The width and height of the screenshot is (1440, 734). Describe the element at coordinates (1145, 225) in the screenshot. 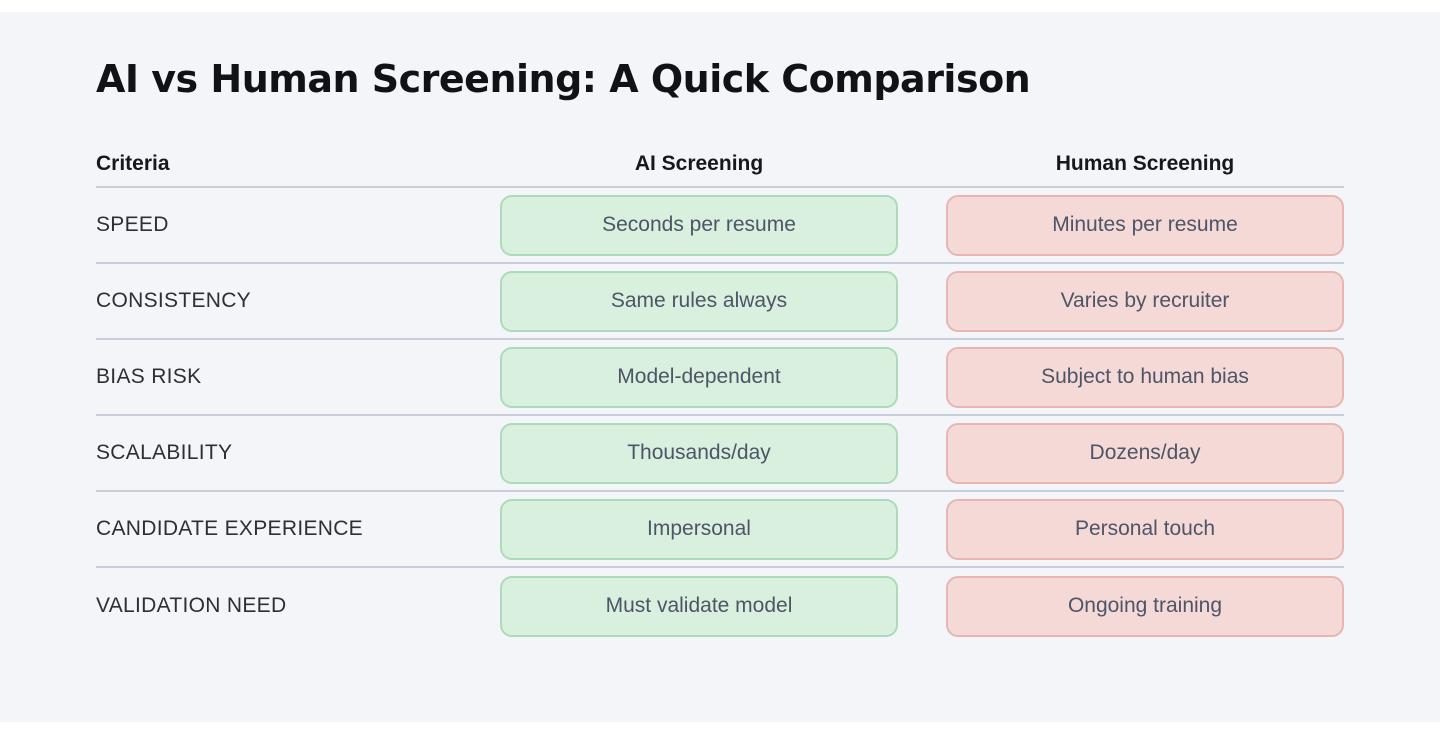

I see `human-value-pill: Minutes per resume` at that location.